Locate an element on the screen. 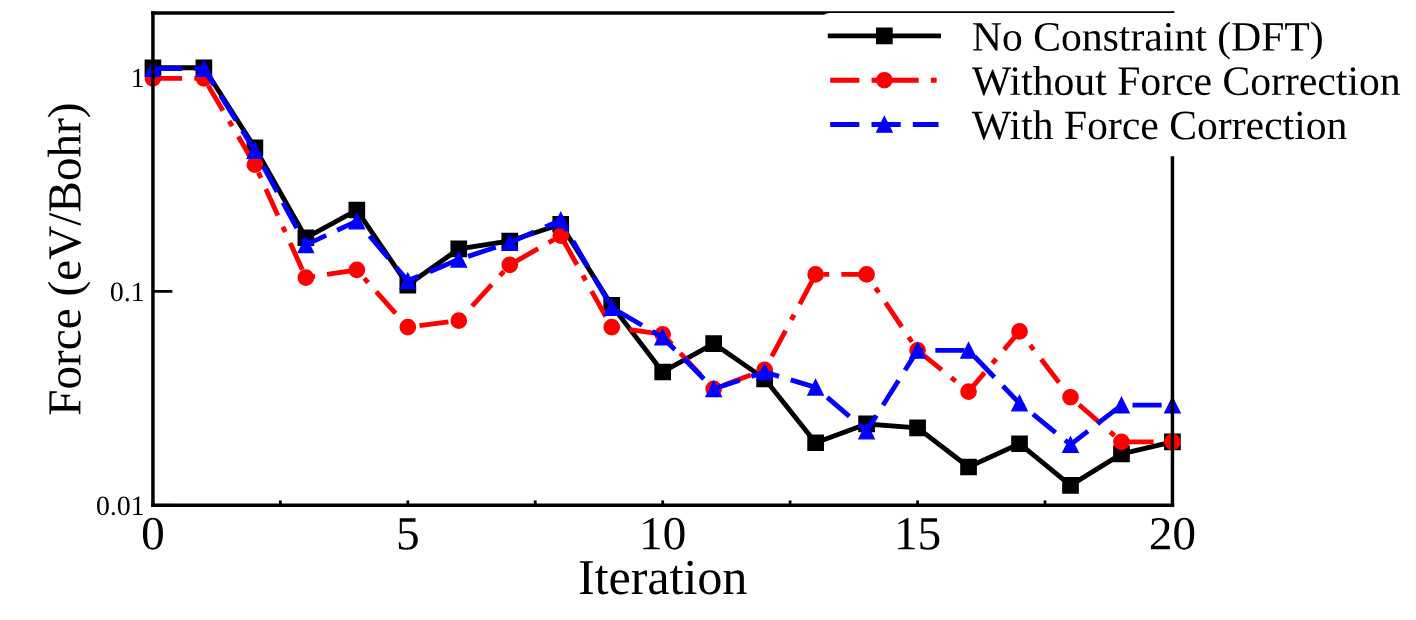  x-tick-label: 20 is located at coordinates (1172, 533).